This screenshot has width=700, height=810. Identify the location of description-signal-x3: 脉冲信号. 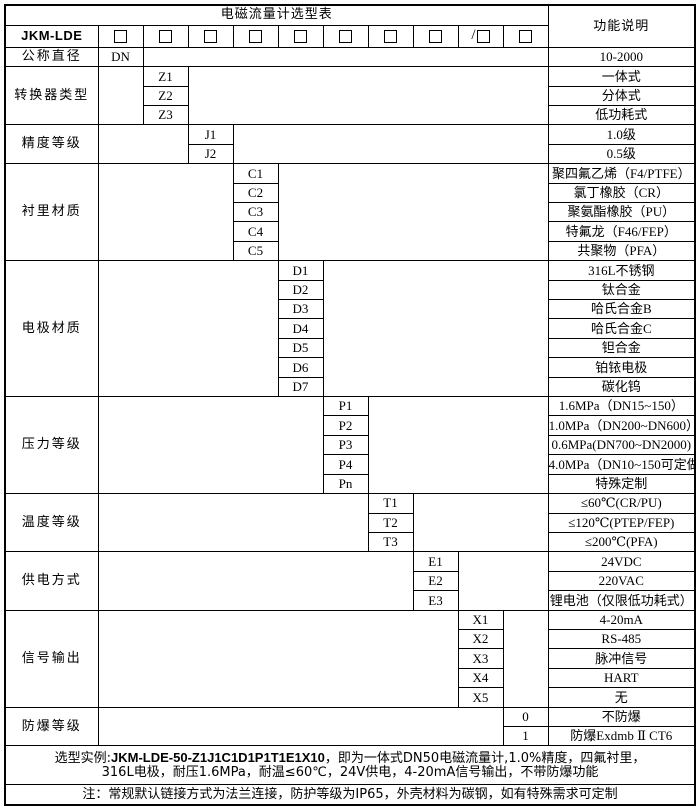
(621, 658).